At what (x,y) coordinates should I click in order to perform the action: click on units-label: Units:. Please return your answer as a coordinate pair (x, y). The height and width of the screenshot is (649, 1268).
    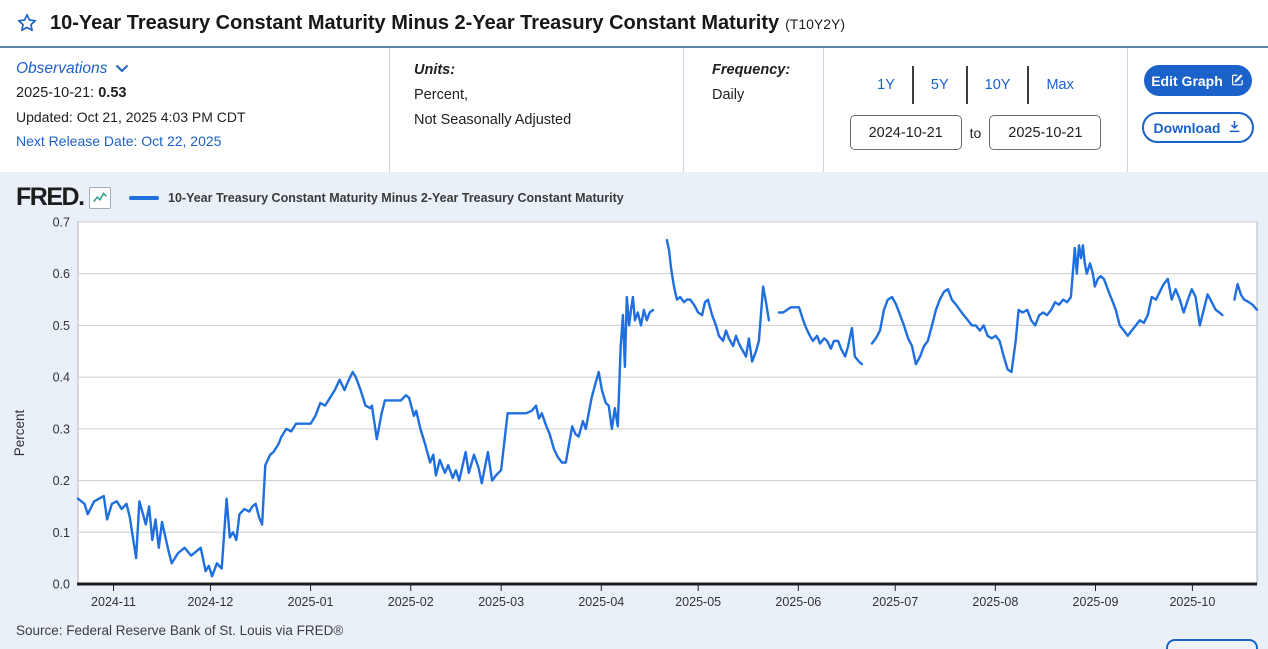
    Looking at the image, I should click on (435, 70).